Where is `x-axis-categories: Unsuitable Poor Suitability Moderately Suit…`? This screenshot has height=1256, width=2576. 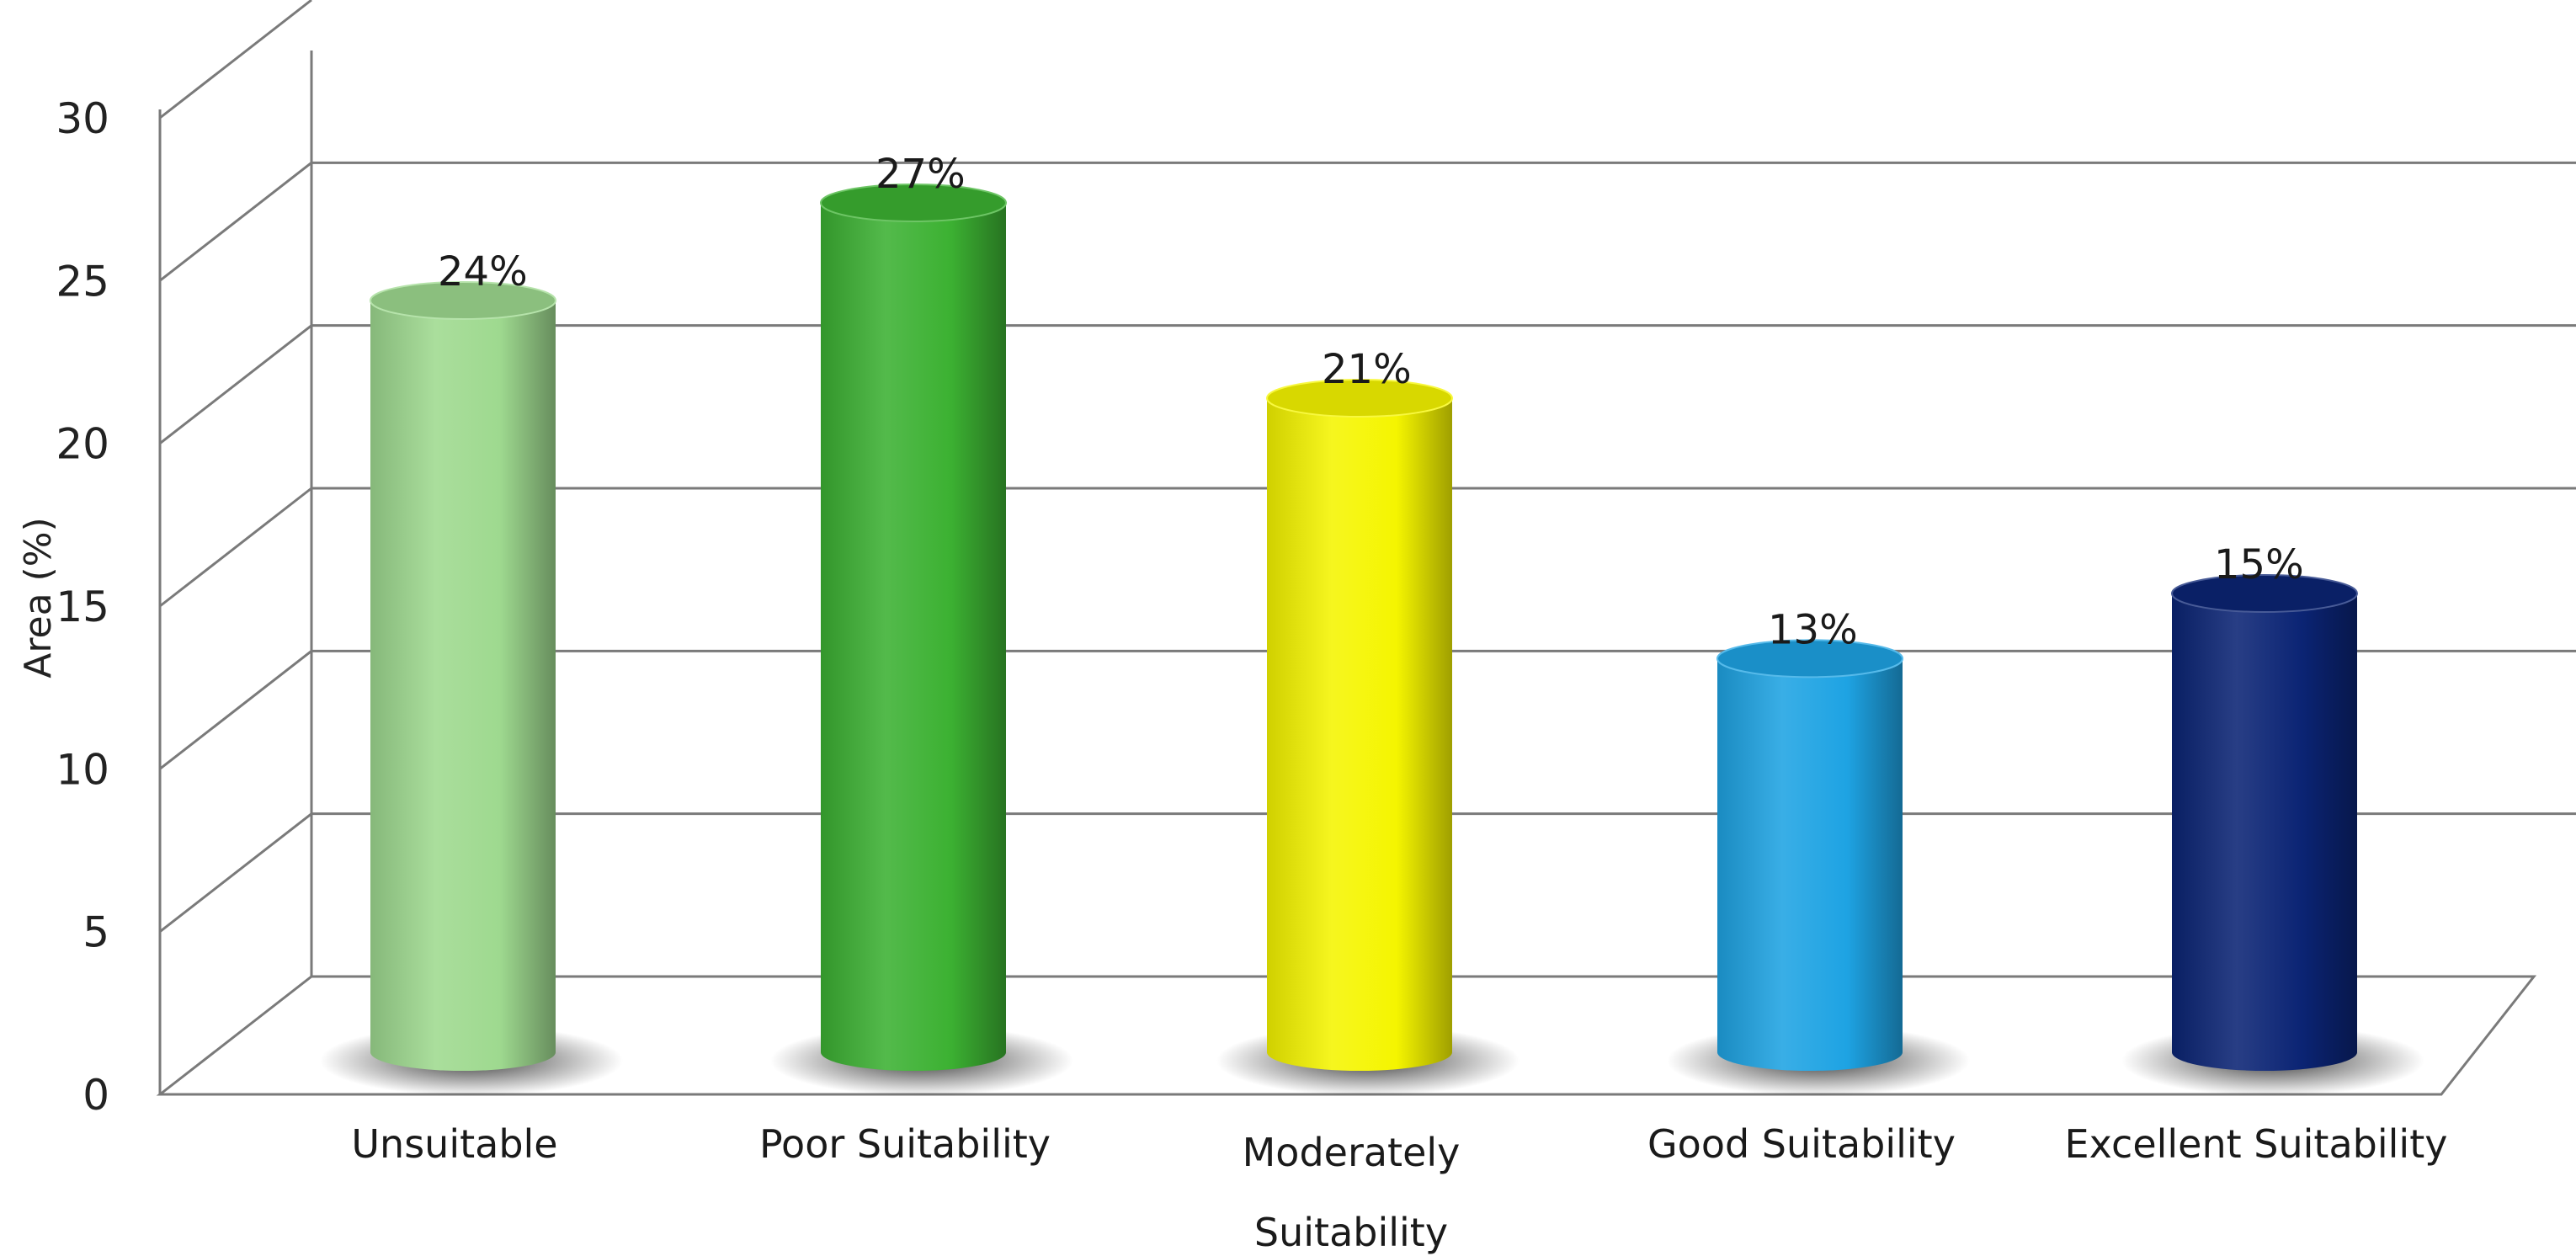
x-axis-categories: Unsuitable Poor Suitability Moderately Suit… is located at coordinates (1399, 1188).